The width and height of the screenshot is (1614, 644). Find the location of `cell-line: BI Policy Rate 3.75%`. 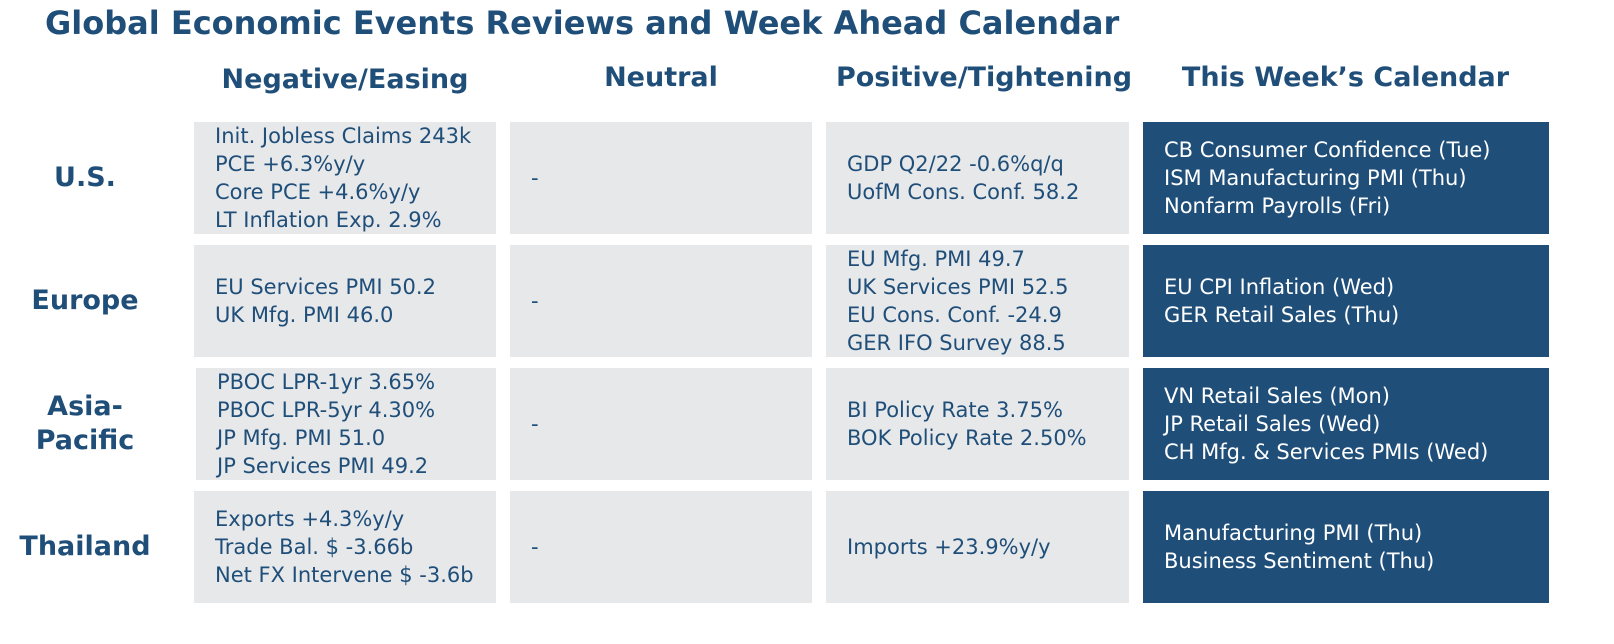

cell-line: BI Policy Rate 3.75% is located at coordinates (955, 410).